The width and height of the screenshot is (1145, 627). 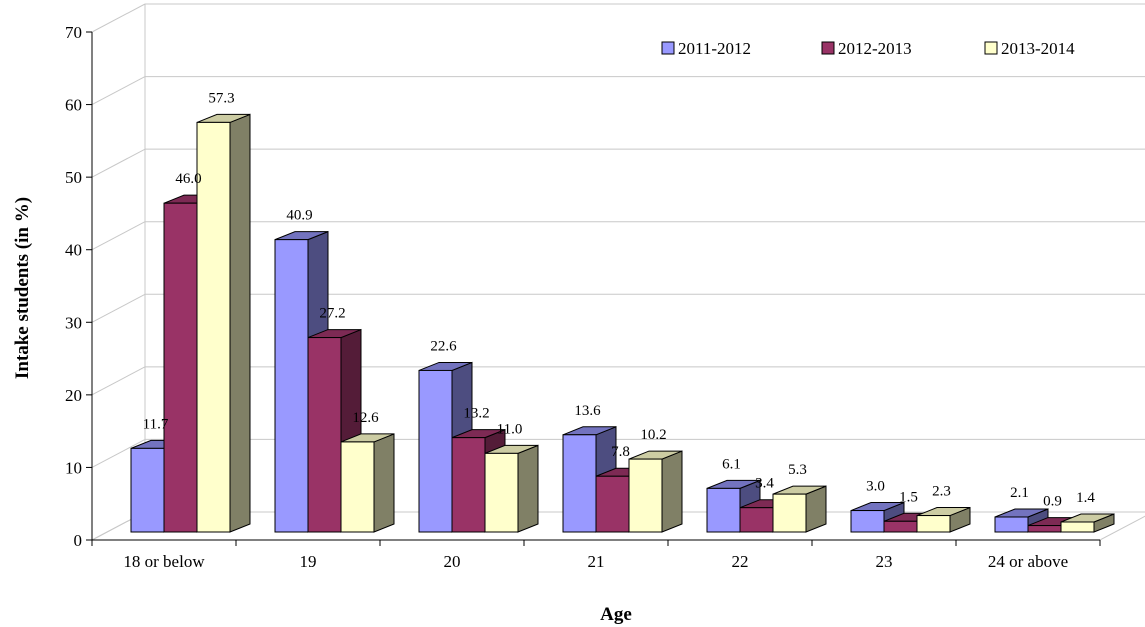 What do you see at coordinates (884, 561) in the screenshot?
I see `category-label-23: 23` at bounding box center [884, 561].